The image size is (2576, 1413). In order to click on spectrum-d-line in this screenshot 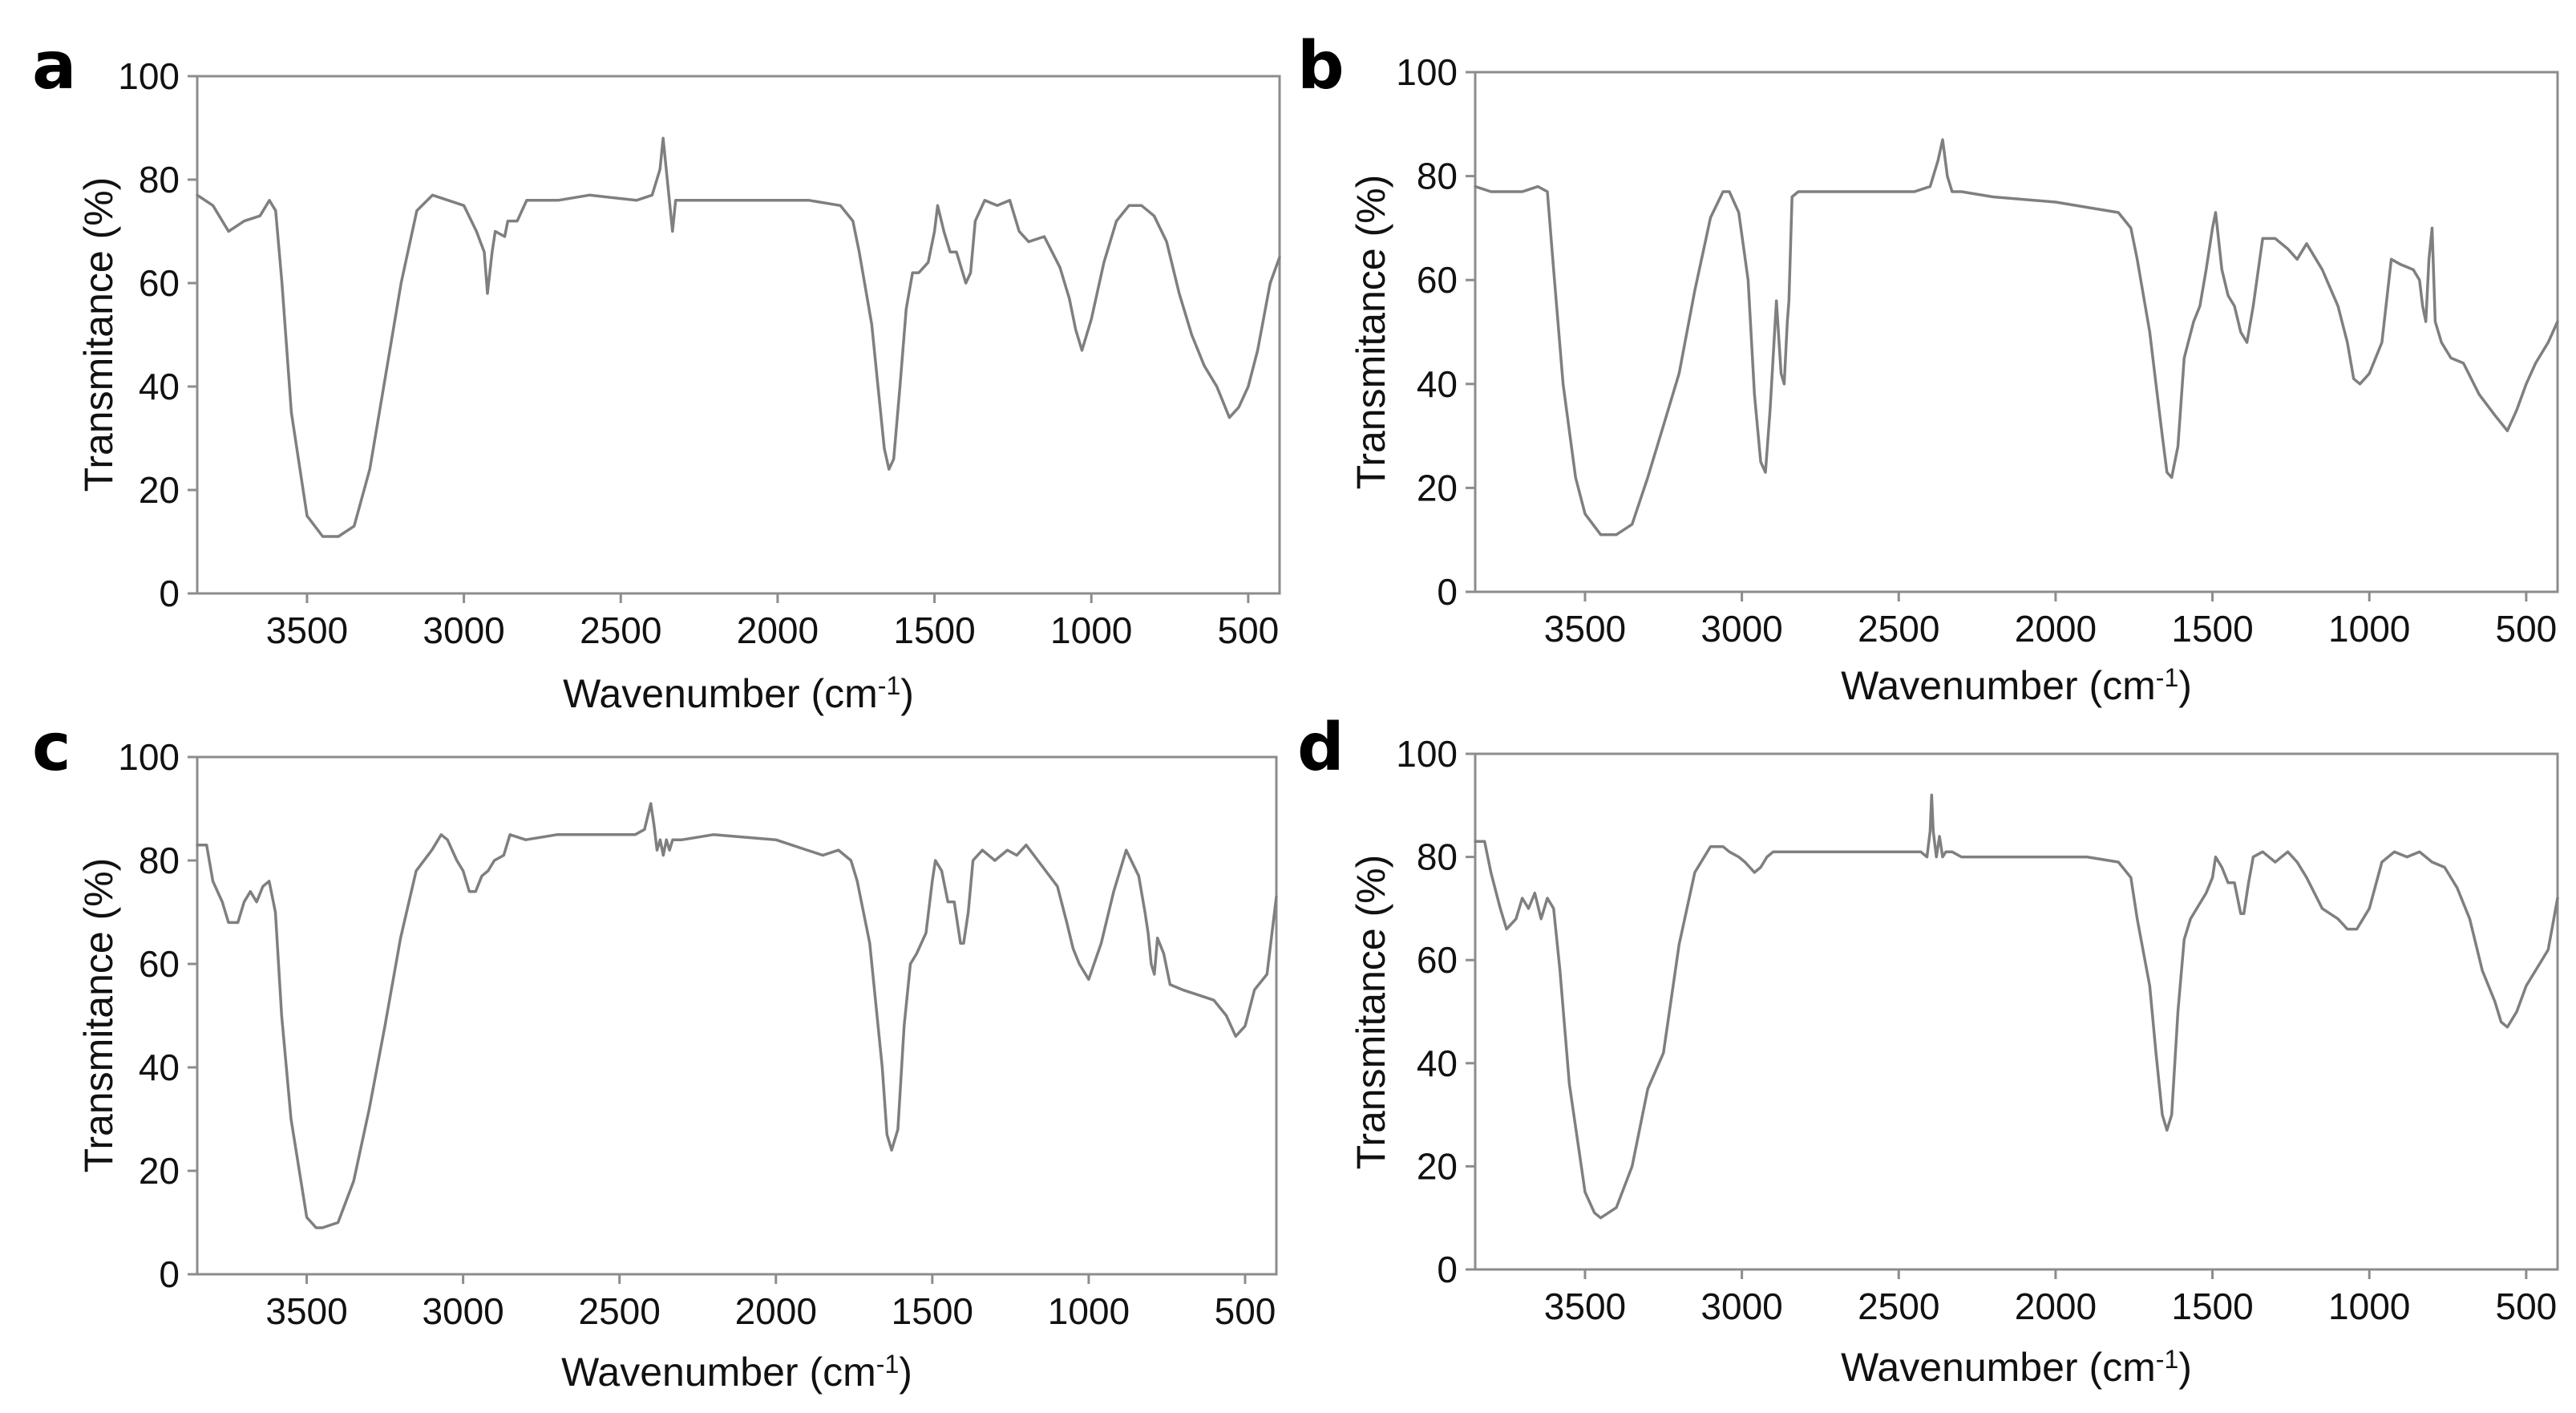, I will do `click(2016, 1006)`.